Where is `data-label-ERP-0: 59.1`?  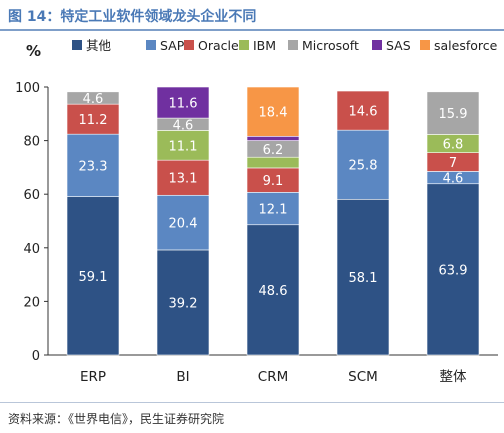 data-label-ERP-0: 59.1 is located at coordinates (93, 277).